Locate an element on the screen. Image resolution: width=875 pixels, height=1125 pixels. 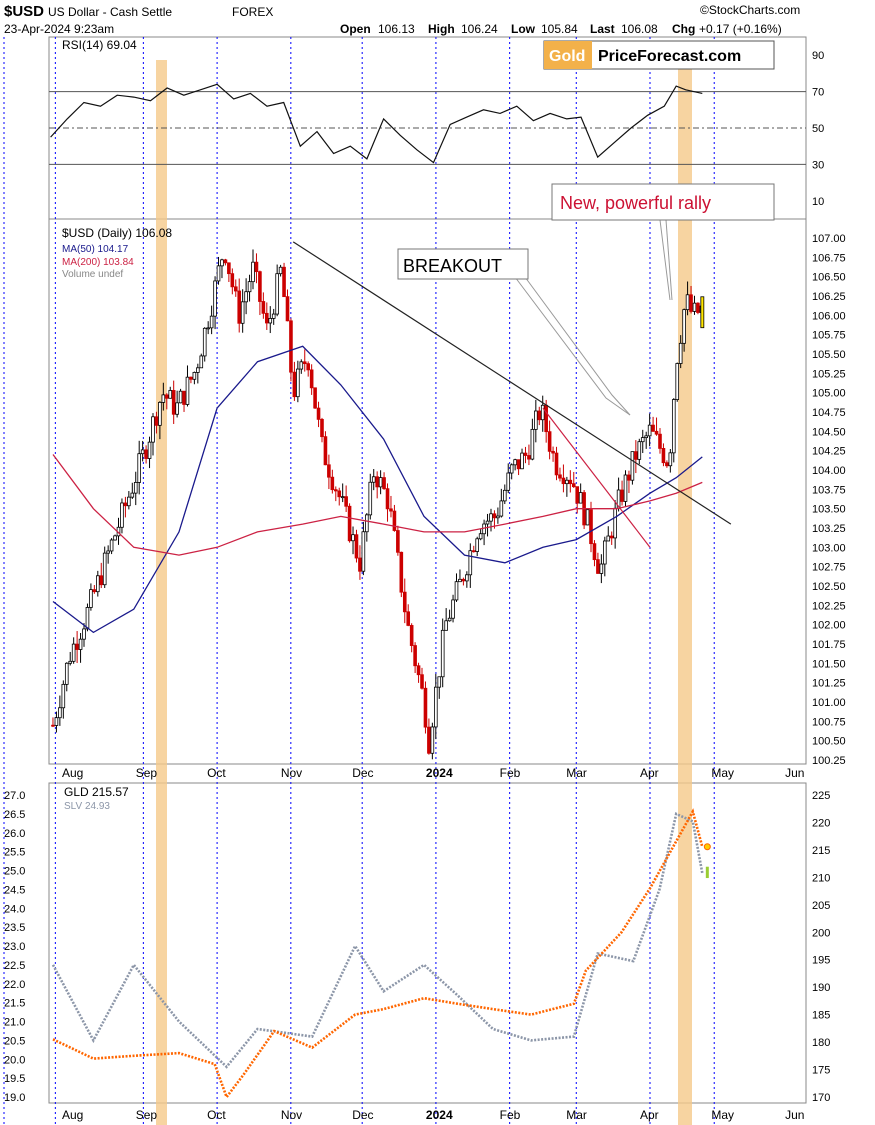
gld-axis-label: 215 is located at coordinates (821, 851).